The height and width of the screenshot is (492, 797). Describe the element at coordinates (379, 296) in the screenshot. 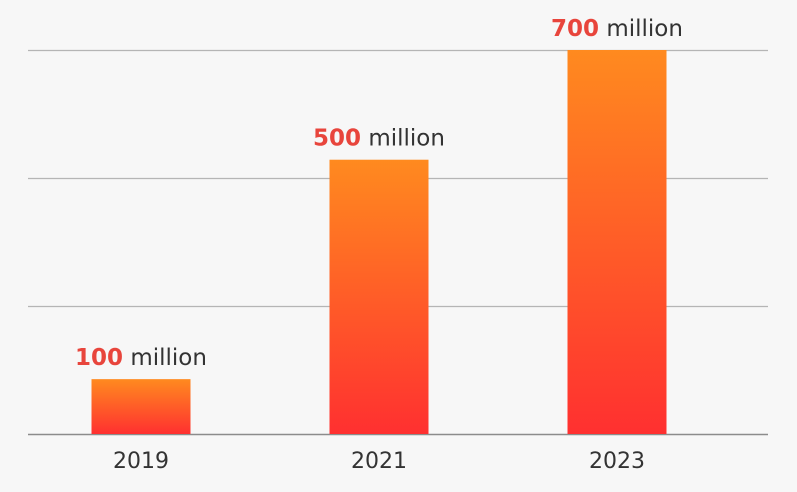

I see `bar-2021` at that location.